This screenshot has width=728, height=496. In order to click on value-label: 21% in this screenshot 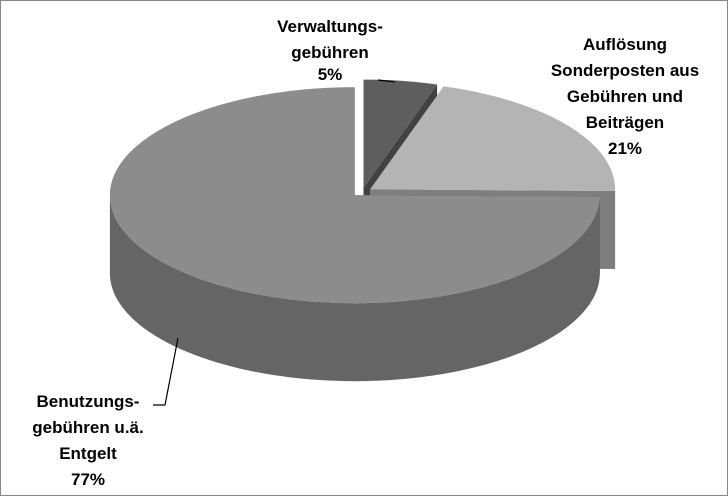, I will do `click(625, 148)`.